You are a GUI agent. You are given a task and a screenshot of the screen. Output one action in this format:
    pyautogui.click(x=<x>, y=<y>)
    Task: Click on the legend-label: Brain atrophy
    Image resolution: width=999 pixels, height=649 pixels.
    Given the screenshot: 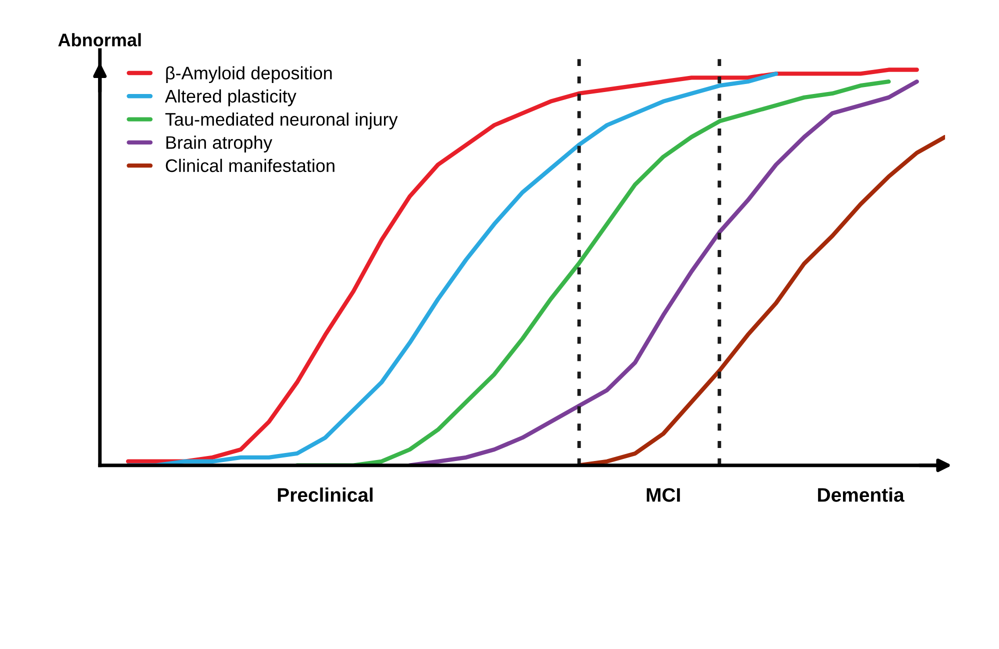 What is the action you would take?
    pyautogui.click(x=219, y=144)
    